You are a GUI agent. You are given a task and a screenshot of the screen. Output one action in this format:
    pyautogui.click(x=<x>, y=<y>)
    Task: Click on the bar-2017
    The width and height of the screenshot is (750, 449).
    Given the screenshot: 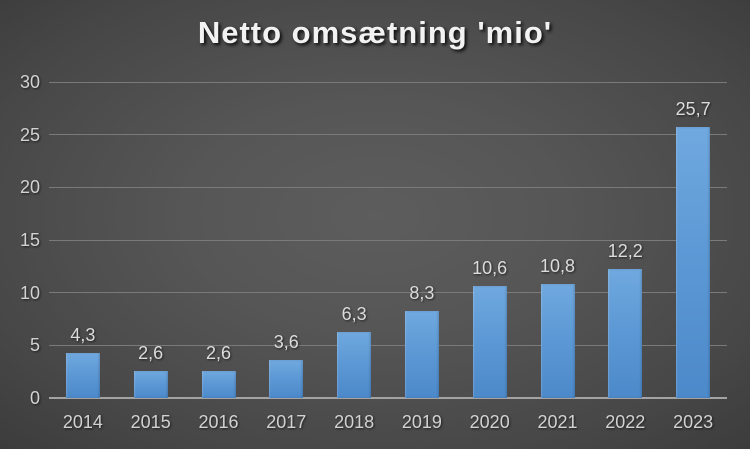 What is the action you would take?
    pyautogui.click(x=286, y=379)
    